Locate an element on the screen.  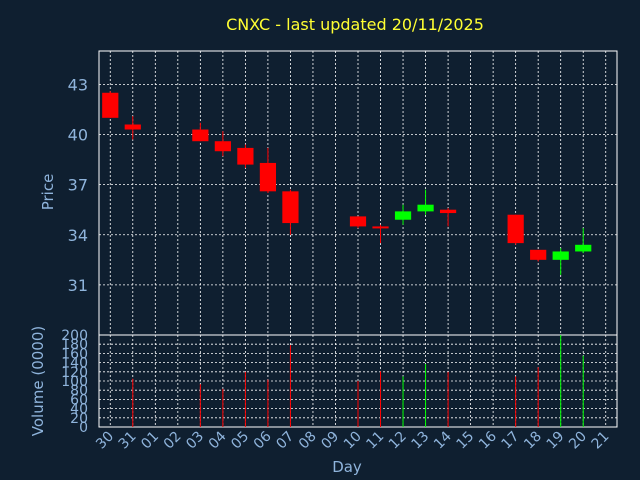
volume-tick-label: 160 is located at coordinates (74, 354).